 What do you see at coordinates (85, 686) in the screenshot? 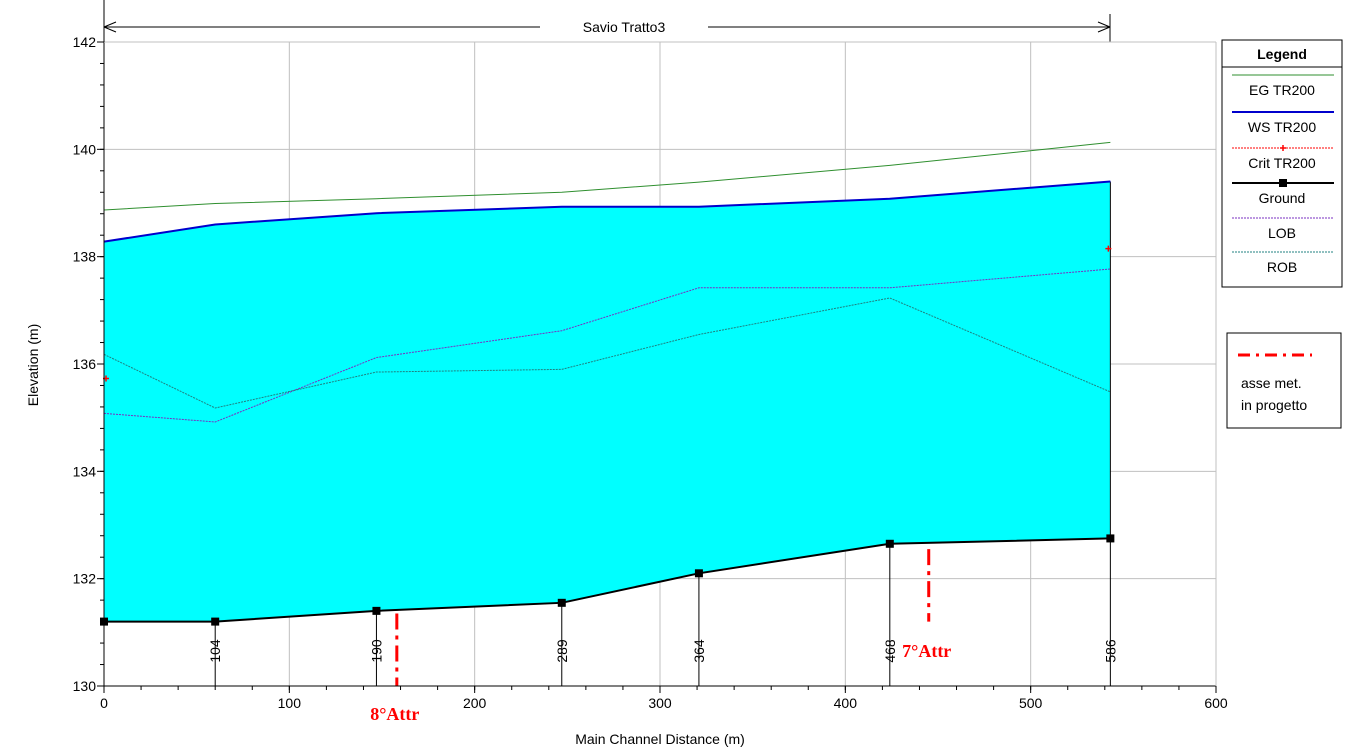
I see `y-tick-label: 130` at bounding box center [85, 686].